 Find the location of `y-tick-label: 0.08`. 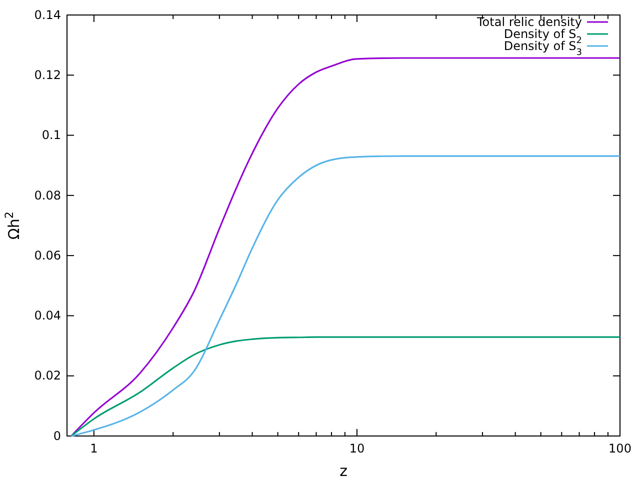

y-tick-label: 0.08 is located at coordinates (47, 195).